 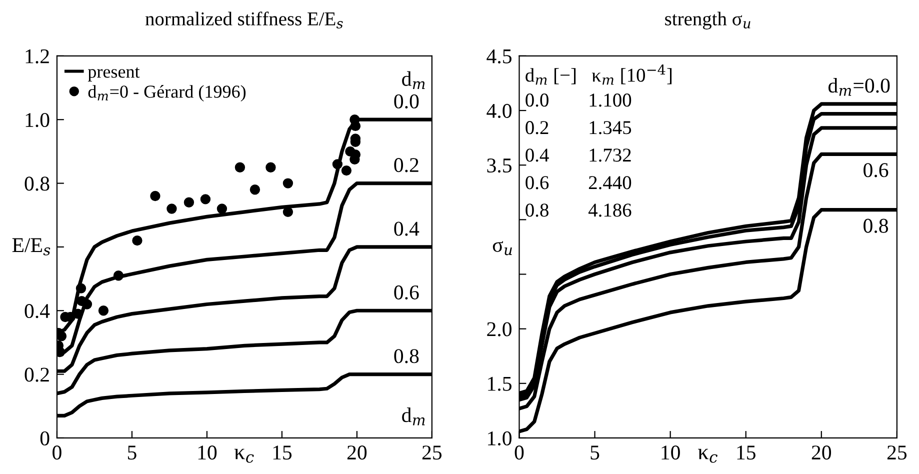 What do you see at coordinates (37, 311) in the screenshot?
I see `y-tick-label: 0.4` at bounding box center [37, 311].